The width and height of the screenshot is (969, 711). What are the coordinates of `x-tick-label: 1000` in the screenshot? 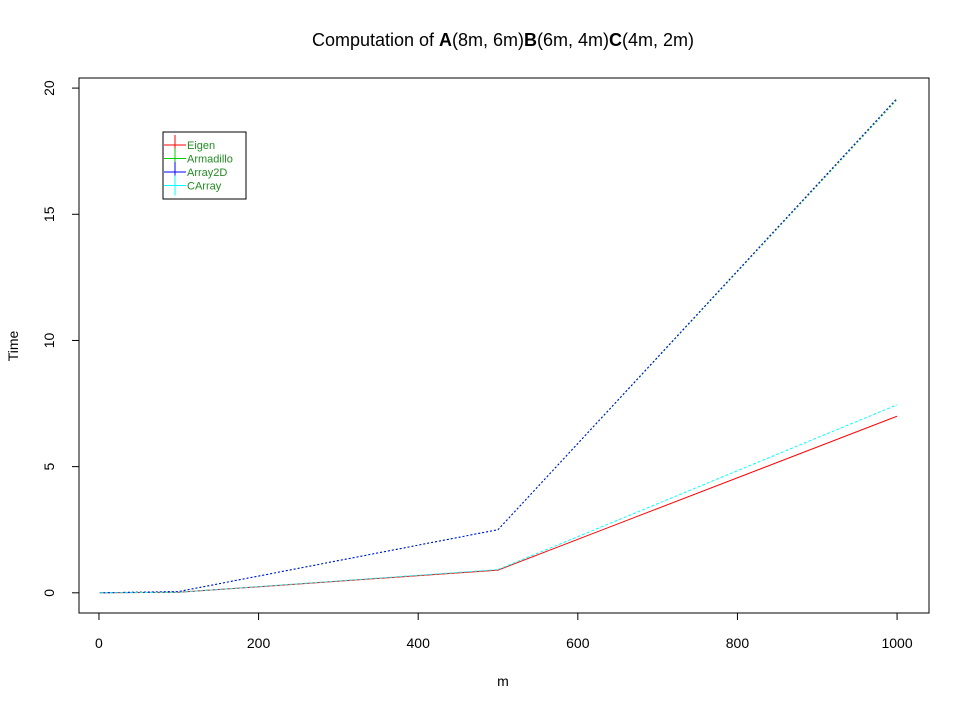 It's located at (896, 643).